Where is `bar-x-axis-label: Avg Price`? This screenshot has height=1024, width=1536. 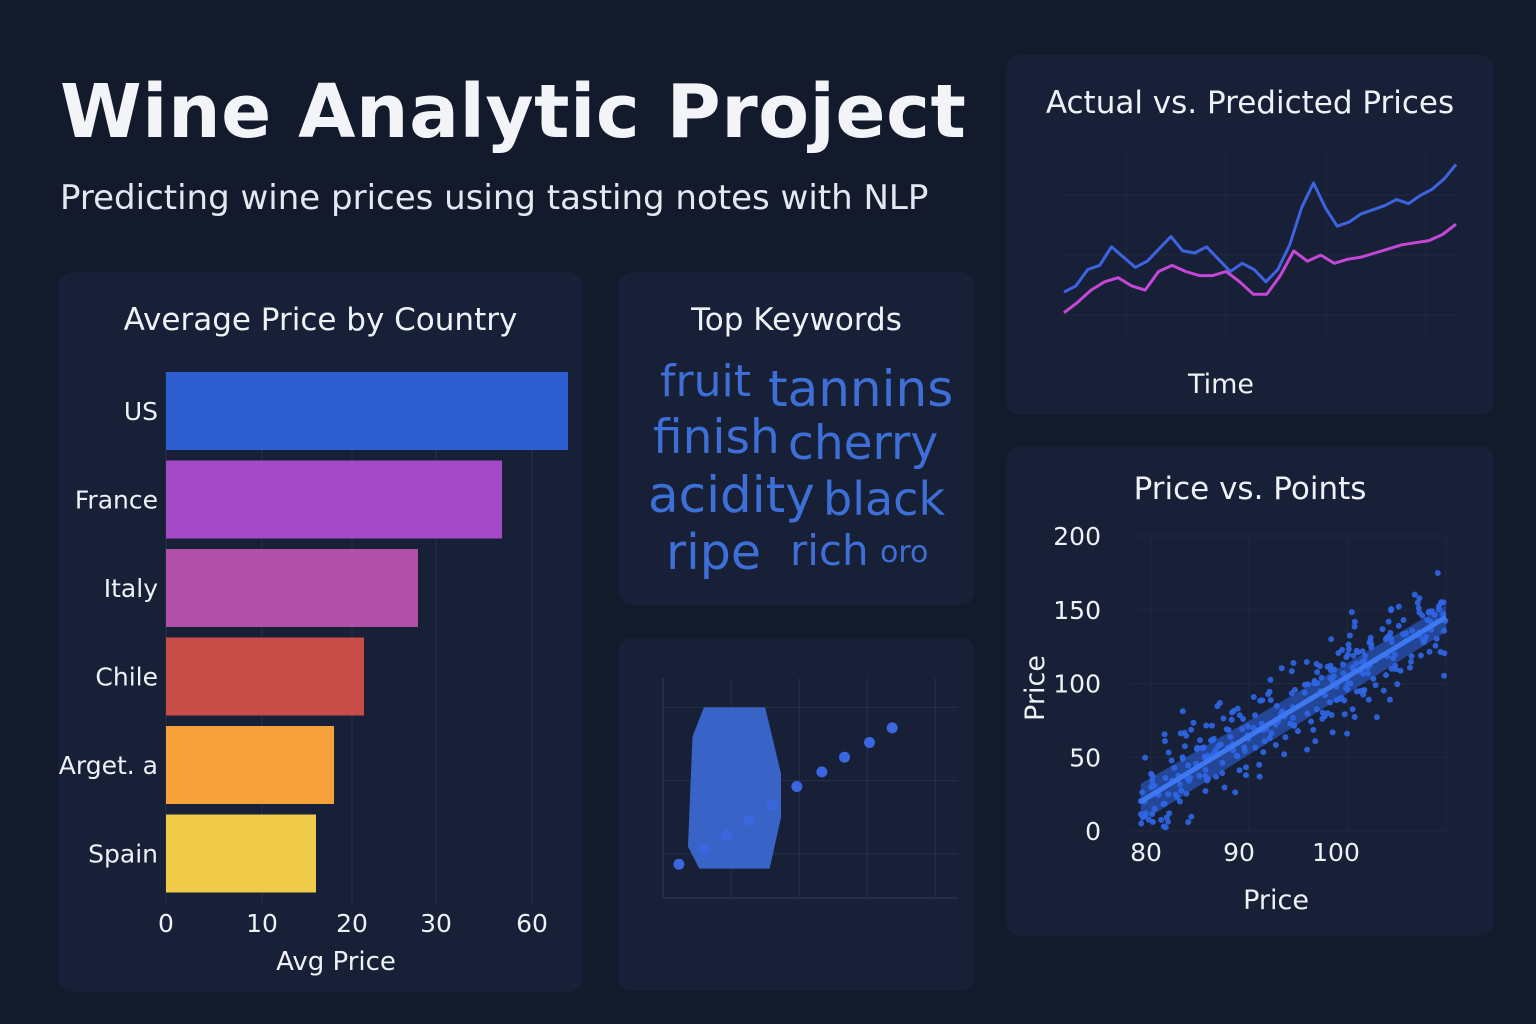 bar-x-axis-label: Avg Price is located at coordinates (336, 962).